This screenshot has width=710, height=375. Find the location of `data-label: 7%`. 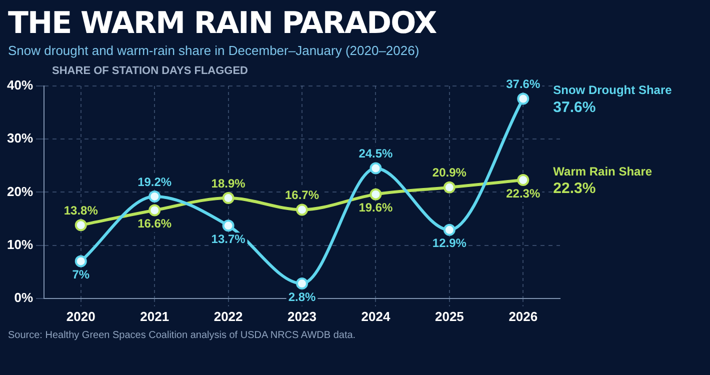

data-label: 7% is located at coordinates (81, 275).